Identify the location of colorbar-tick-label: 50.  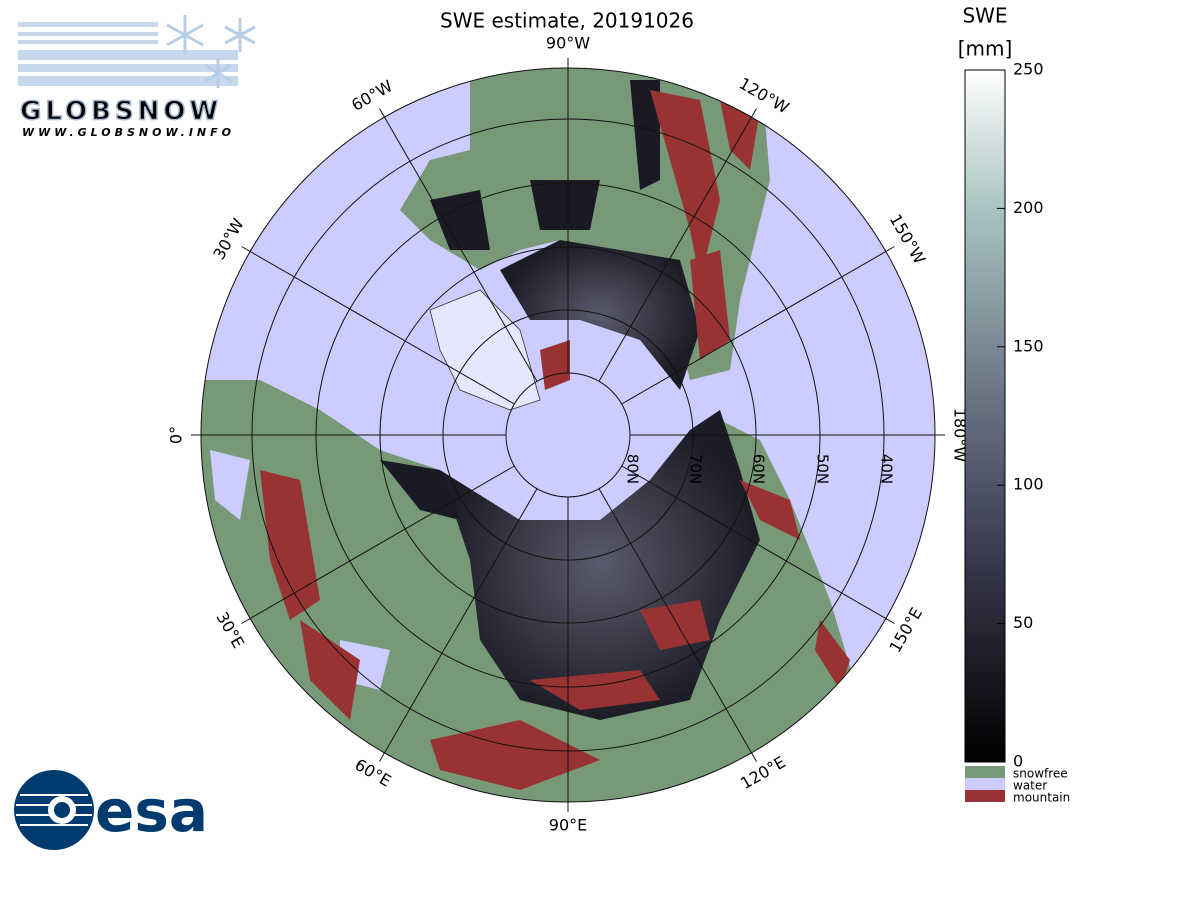
(1023, 622).